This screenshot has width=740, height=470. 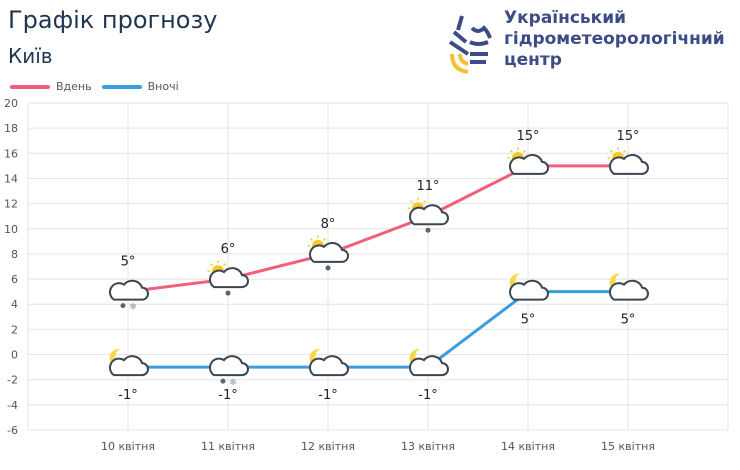 What do you see at coordinates (428, 446) in the screenshot?
I see `x-tick-label: 13 квітня` at bounding box center [428, 446].